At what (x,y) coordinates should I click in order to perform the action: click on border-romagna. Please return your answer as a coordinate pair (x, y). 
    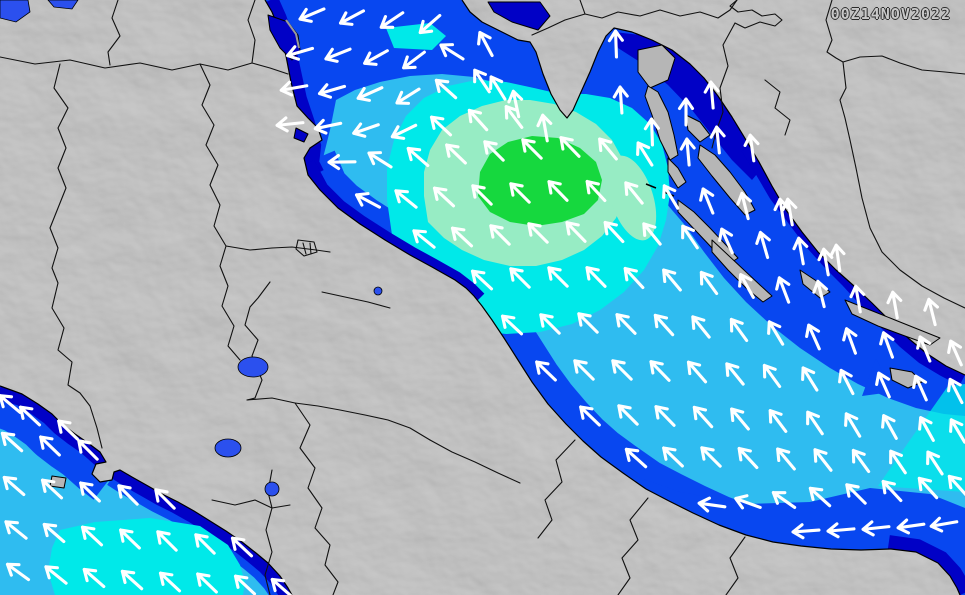
    Looking at the image, I should click on (278, 249).